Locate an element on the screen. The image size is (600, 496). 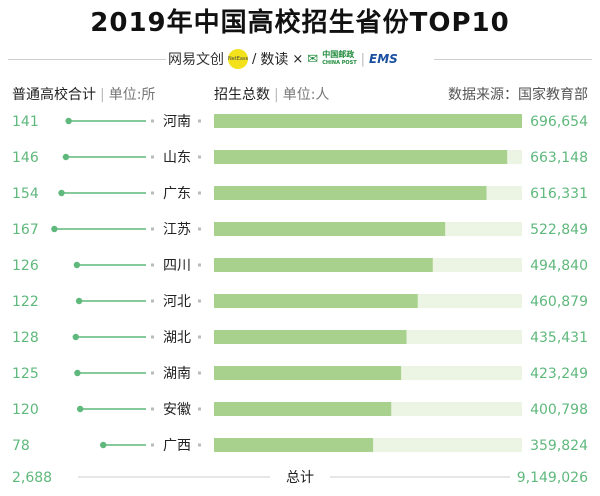
enrollment-label: 359,824 is located at coordinates (559, 446).